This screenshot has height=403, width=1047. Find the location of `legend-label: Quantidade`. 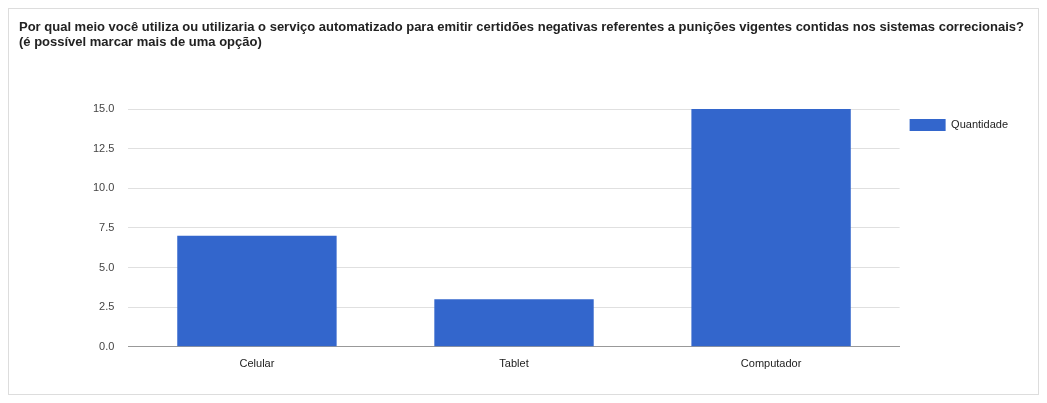

legend-label: Quantidade is located at coordinates (980, 124).